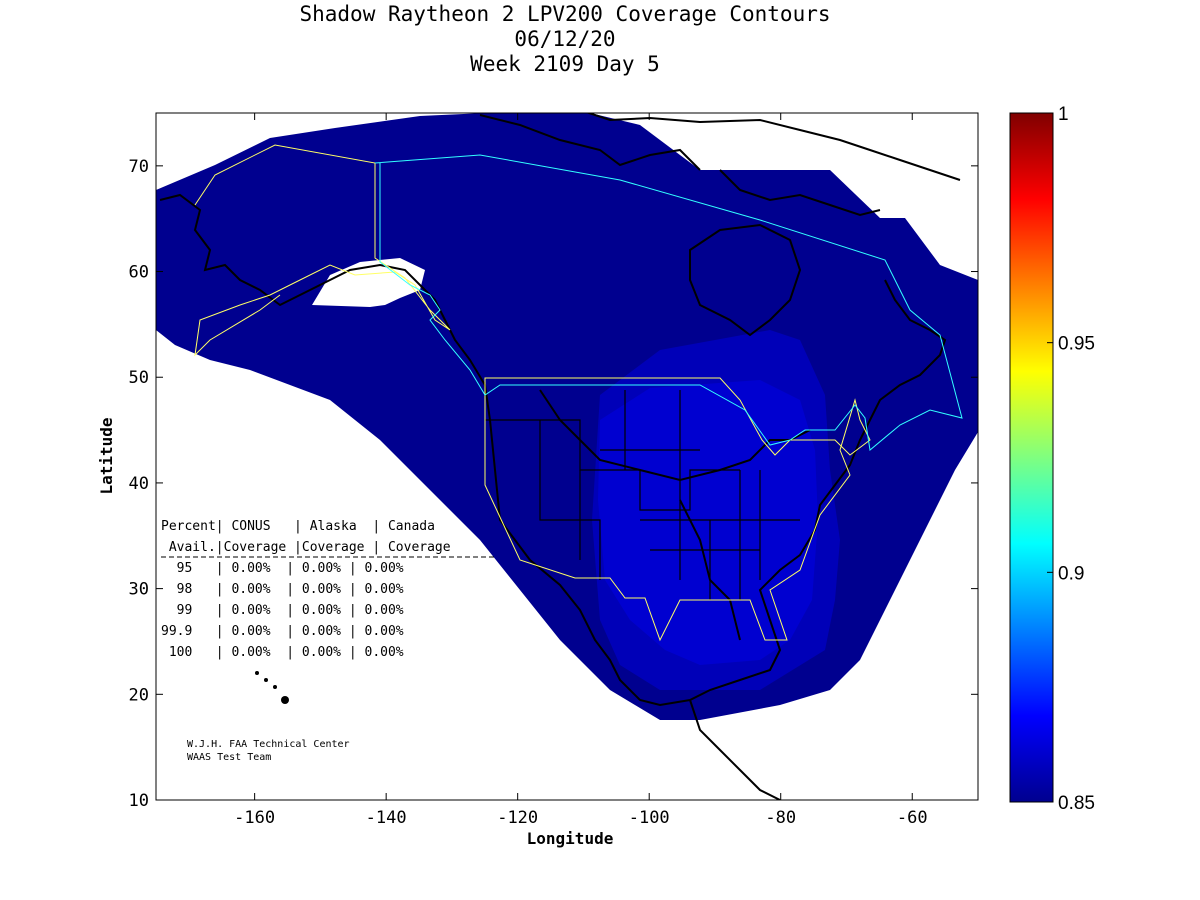  What do you see at coordinates (268, 744) in the screenshot?
I see `credit-line1: W.J.H. FAA Technical Center` at bounding box center [268, 744].